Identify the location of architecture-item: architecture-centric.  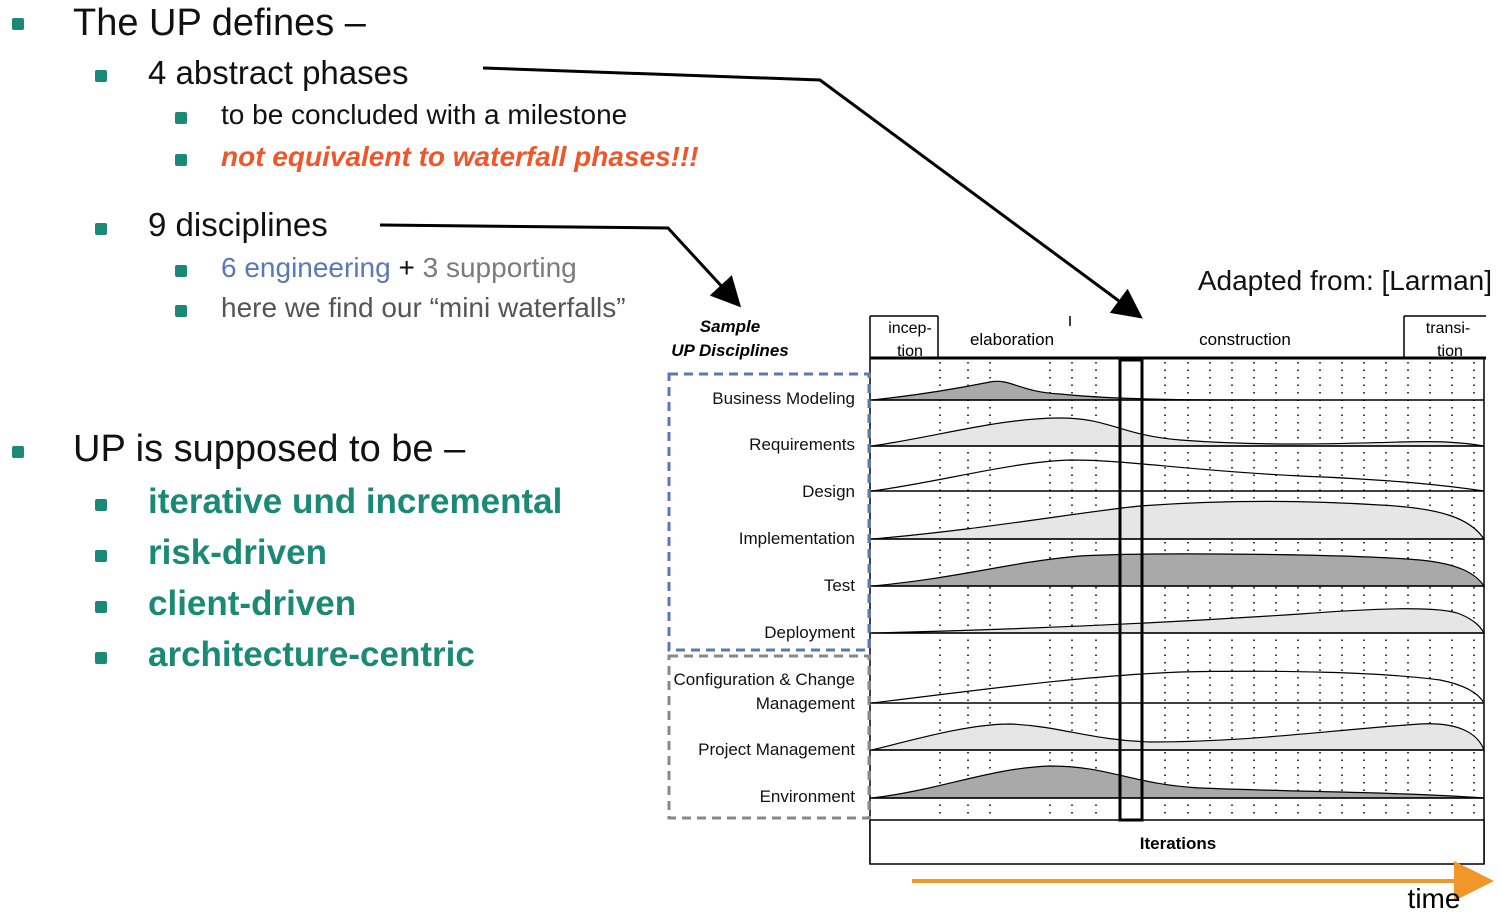
(311, 654).